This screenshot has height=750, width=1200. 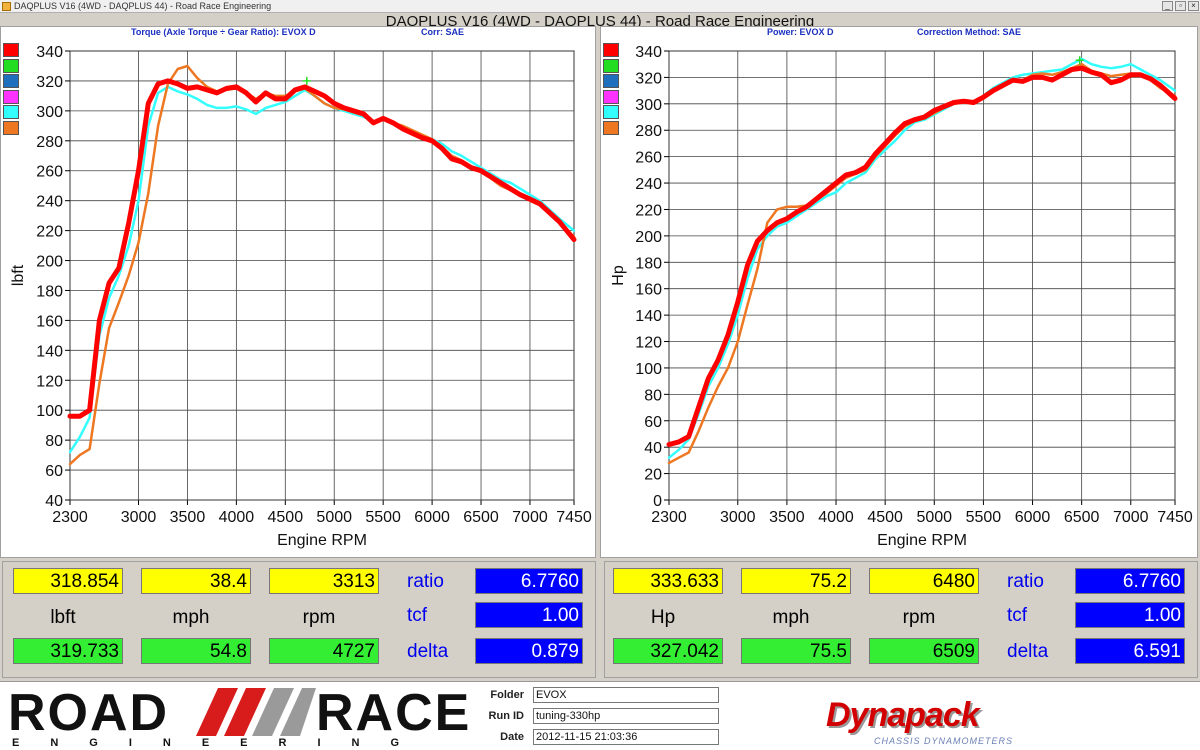 I want to click on readout-mph-value: 75.2, so click(x=796, y=581).